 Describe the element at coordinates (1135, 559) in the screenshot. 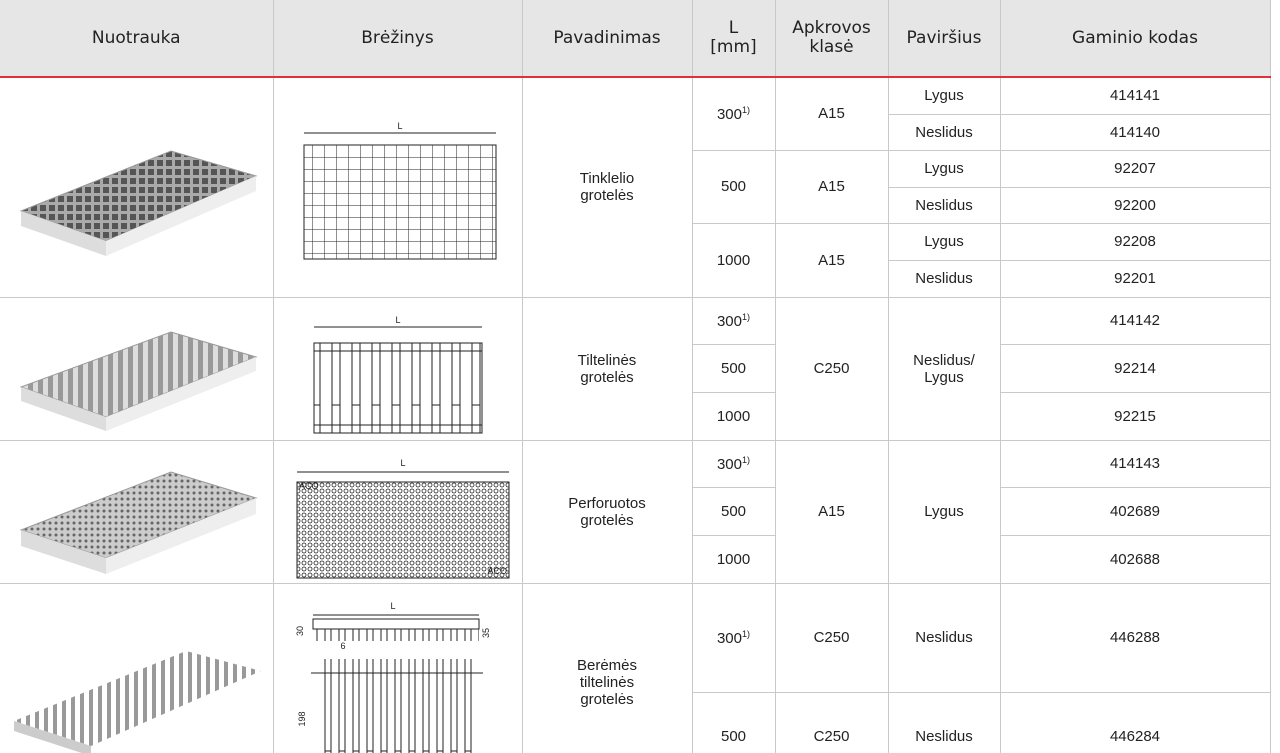

I see `code-cell: 402688` at that location.